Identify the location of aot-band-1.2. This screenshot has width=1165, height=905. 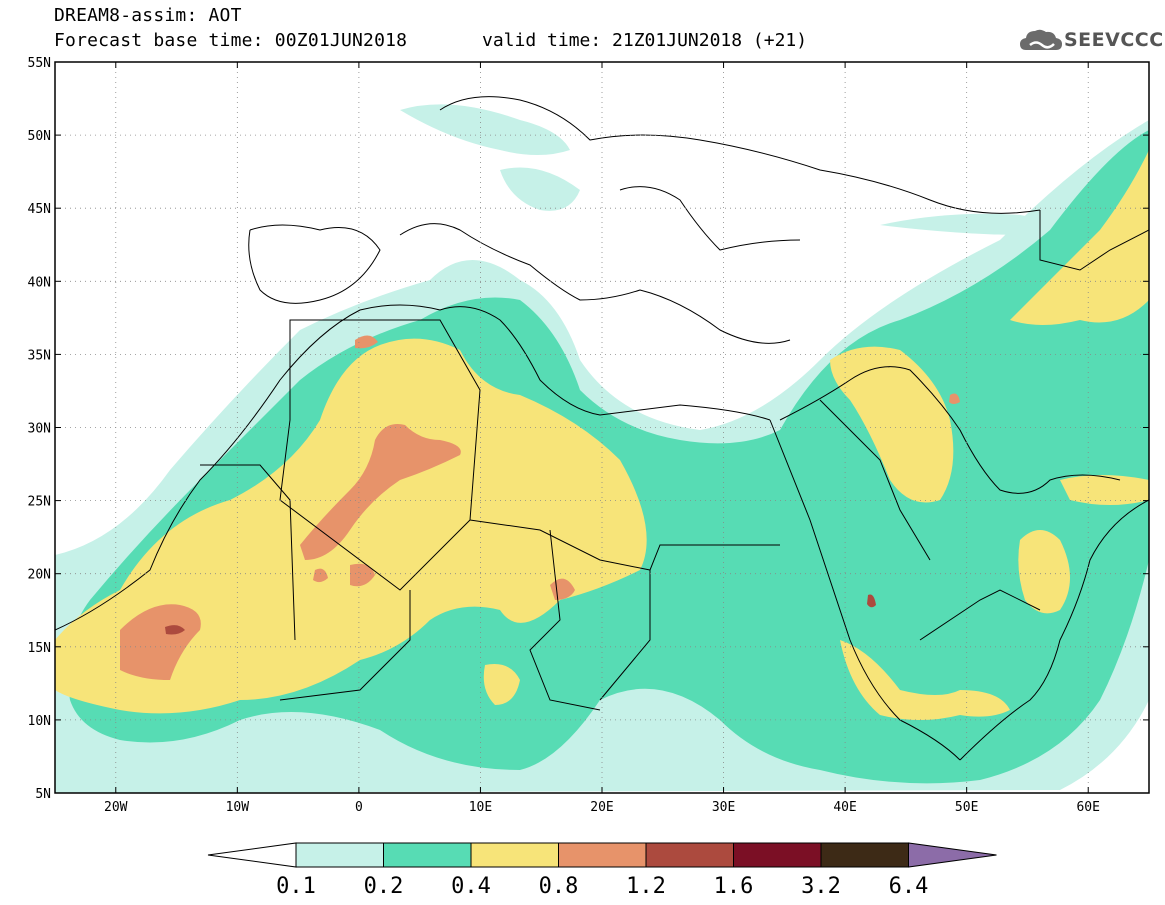
(175, 630).